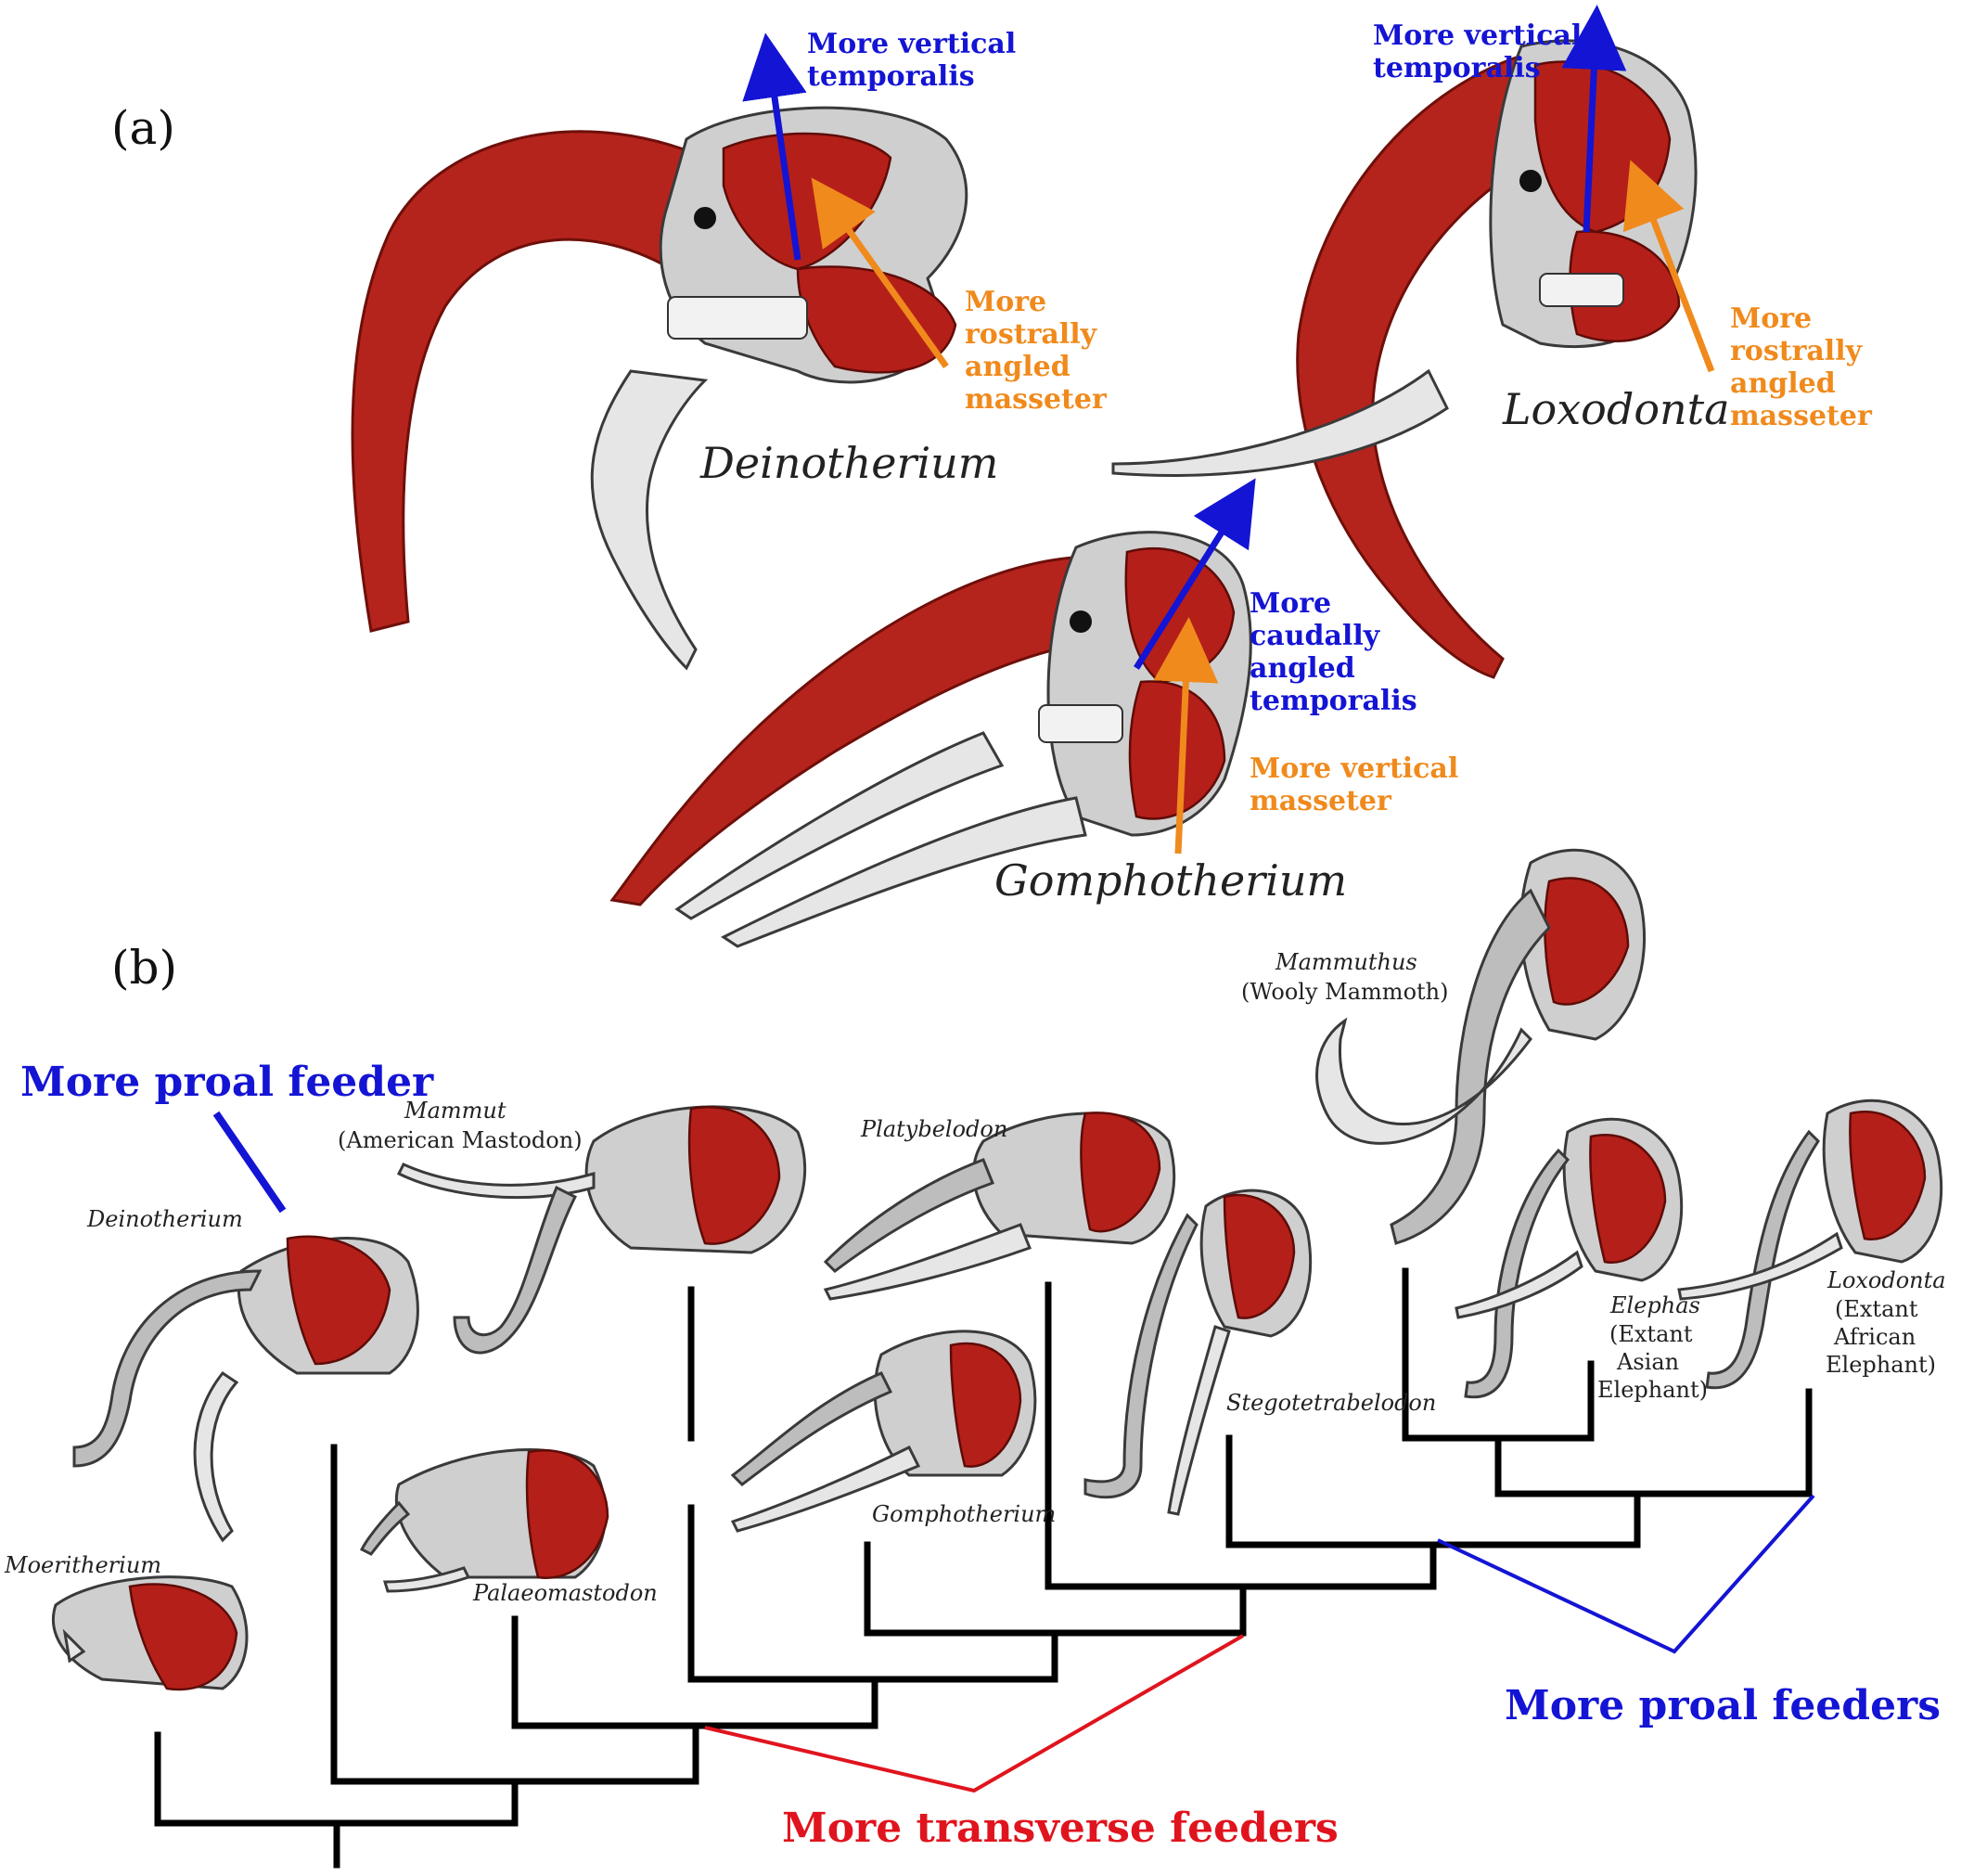 The width and height of the screenshot is (1974, 1876). What do you see at coordinates (909, 1215) in the screenshot?
I see `platybelodon-trunk` at bounding box center [909, 1215].